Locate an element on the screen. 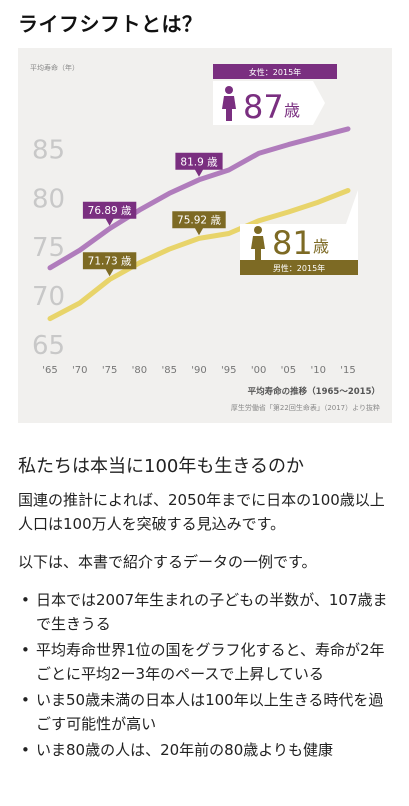 The image size is (409, 806). x-tick-label: '10 is located at coordinates (317, 370).